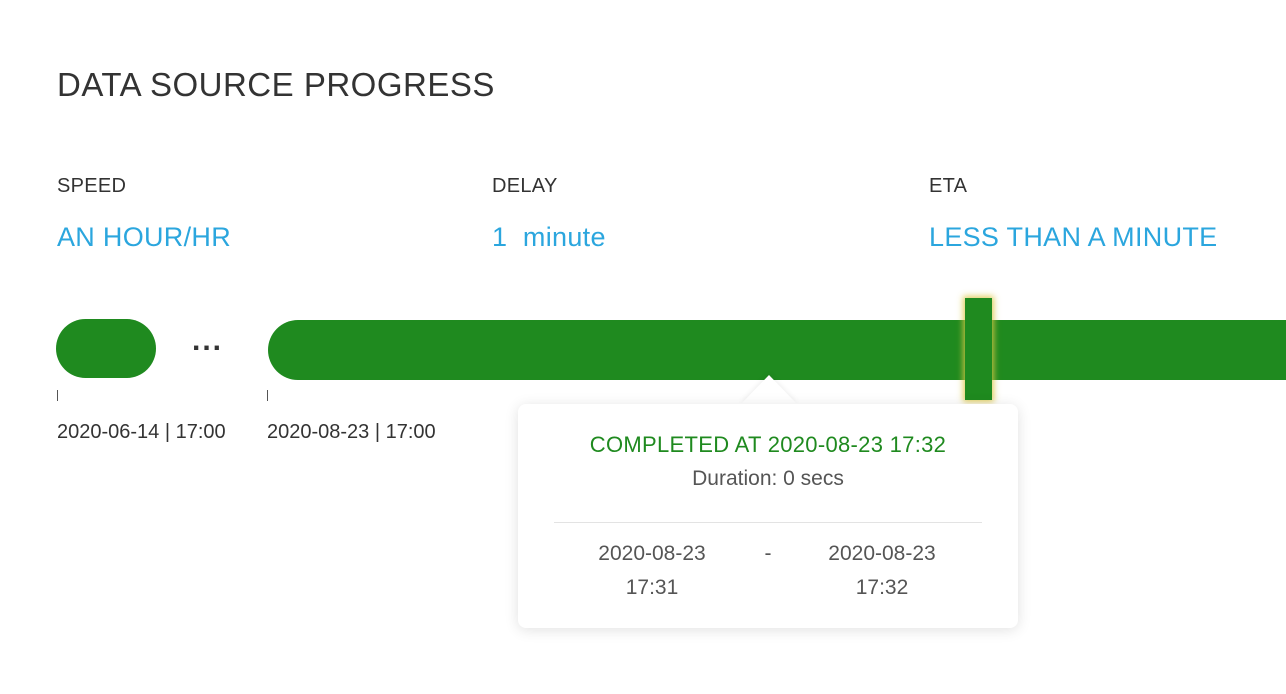 The height and width of the screenshot is (694, 1286). I want to click on eta-label: ETA, so click(948, 186).